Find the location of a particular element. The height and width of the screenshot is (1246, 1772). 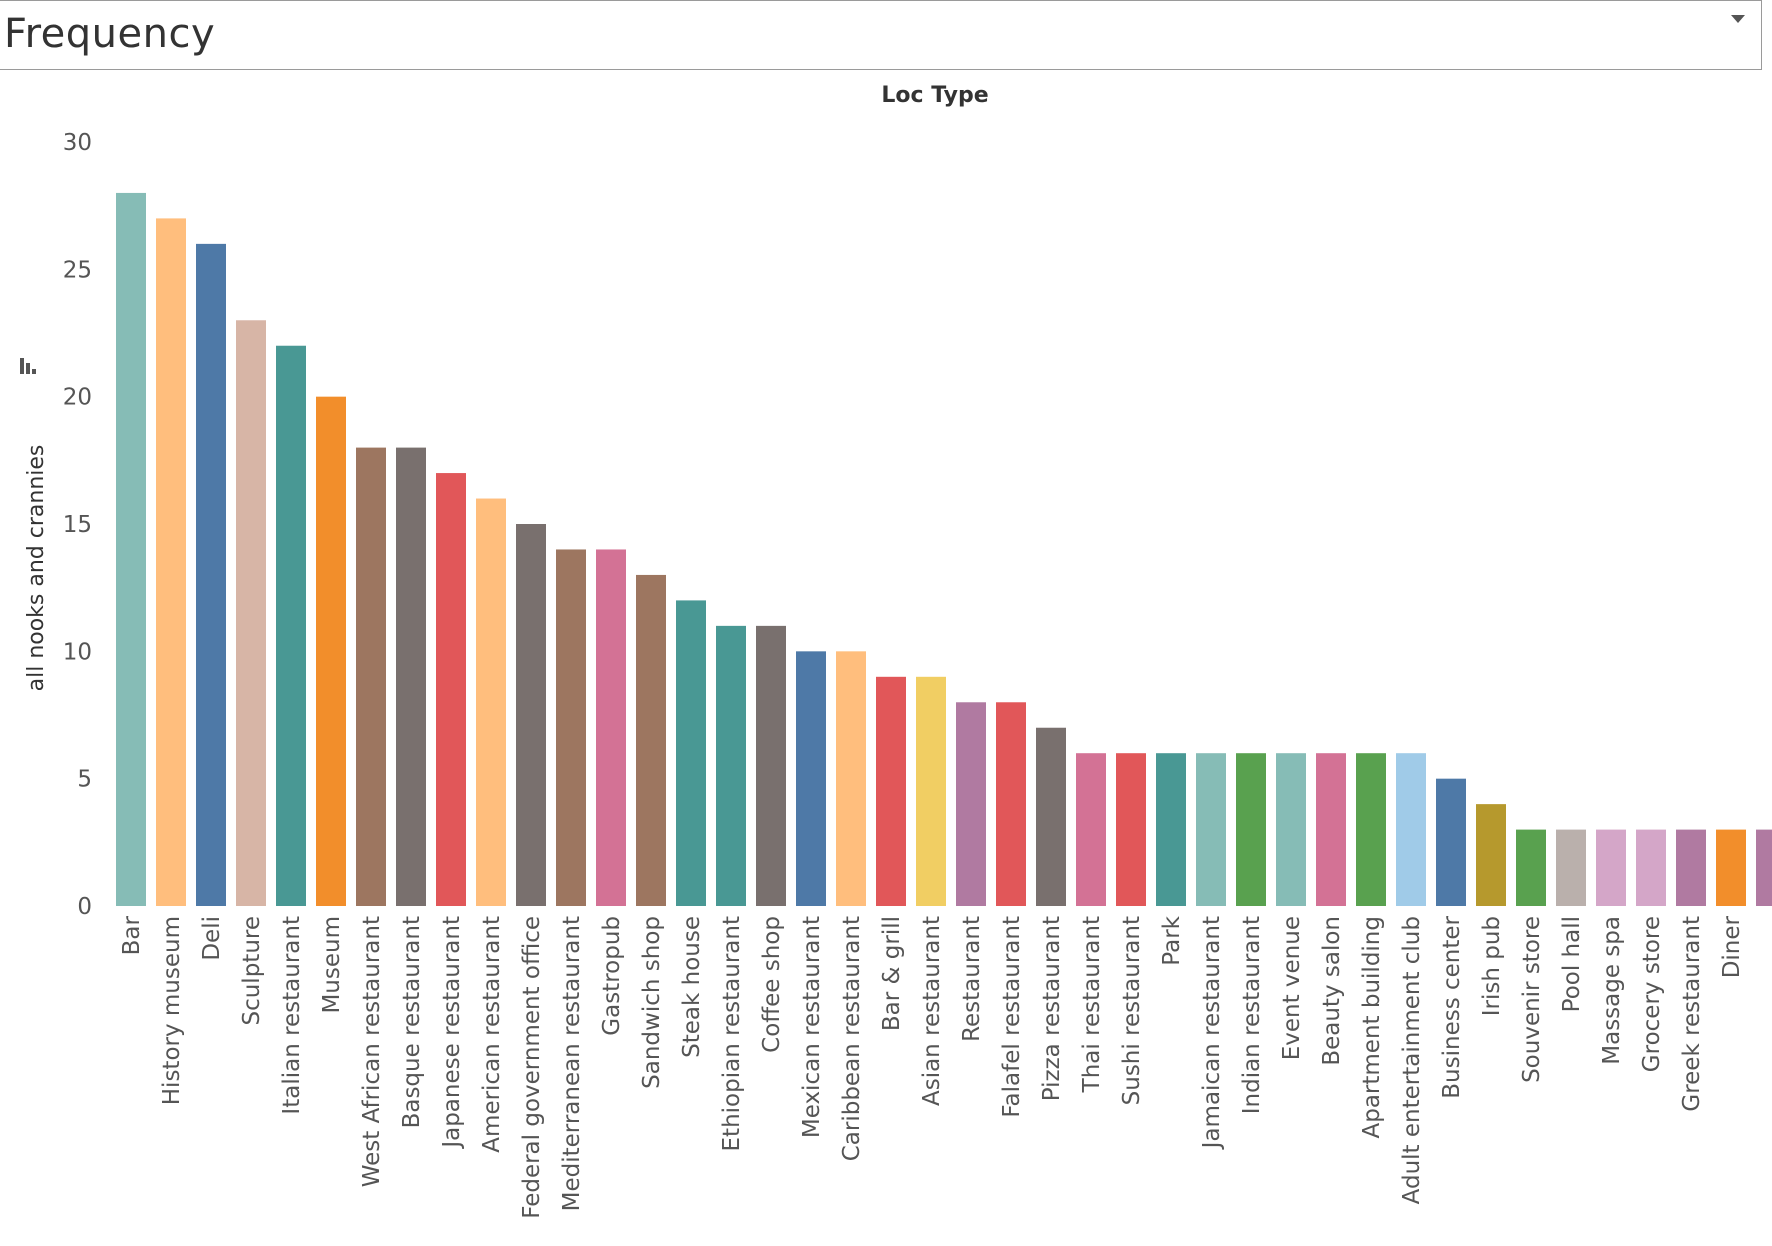

worksheet-title: Frequency is located at coordinates (110, 34).